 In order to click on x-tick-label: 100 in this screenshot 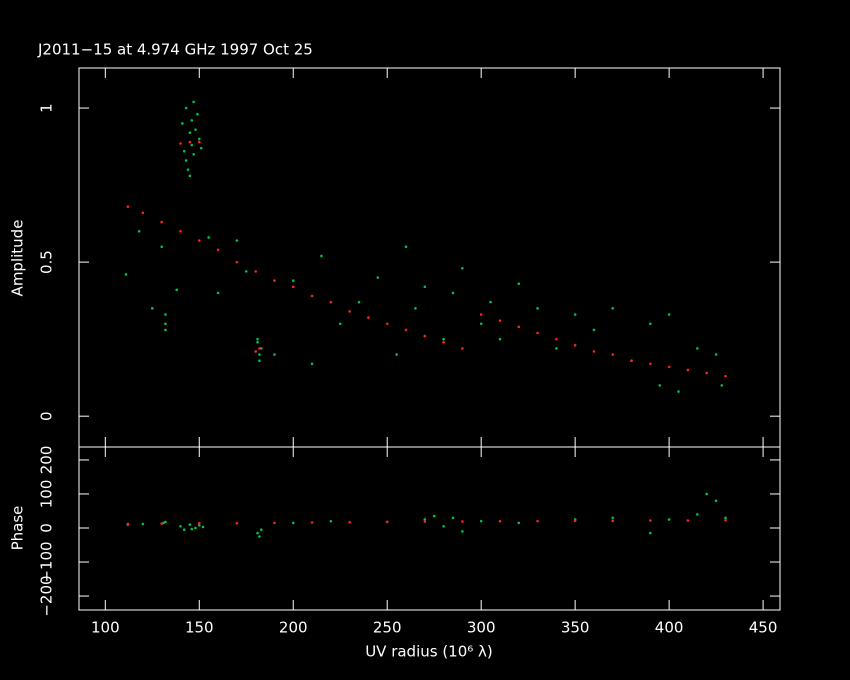, I will do `click(105, 628)`.